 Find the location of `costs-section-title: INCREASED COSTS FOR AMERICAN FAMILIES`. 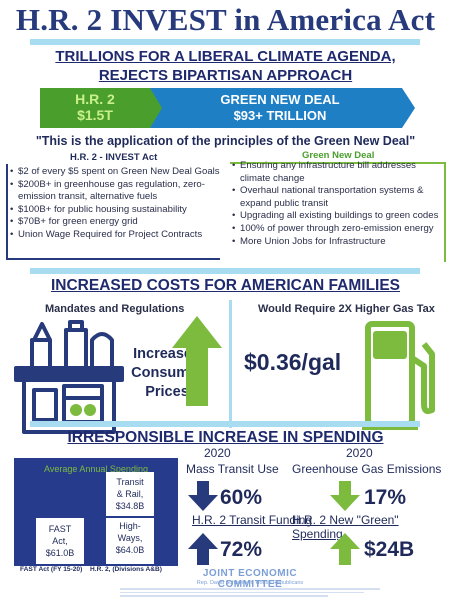

costs-section-title: INCREASED COSTS FOR AMERICAN FAMILIES is located at coordinates (225, 285).